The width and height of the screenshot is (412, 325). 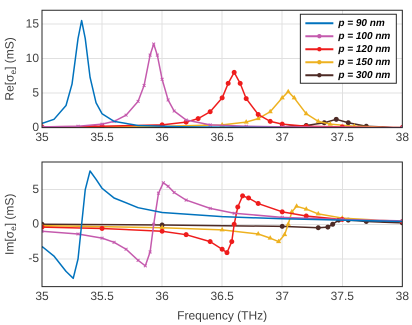 I want to click on legend-label: p = 90 nm, so click(x=361, y=23).